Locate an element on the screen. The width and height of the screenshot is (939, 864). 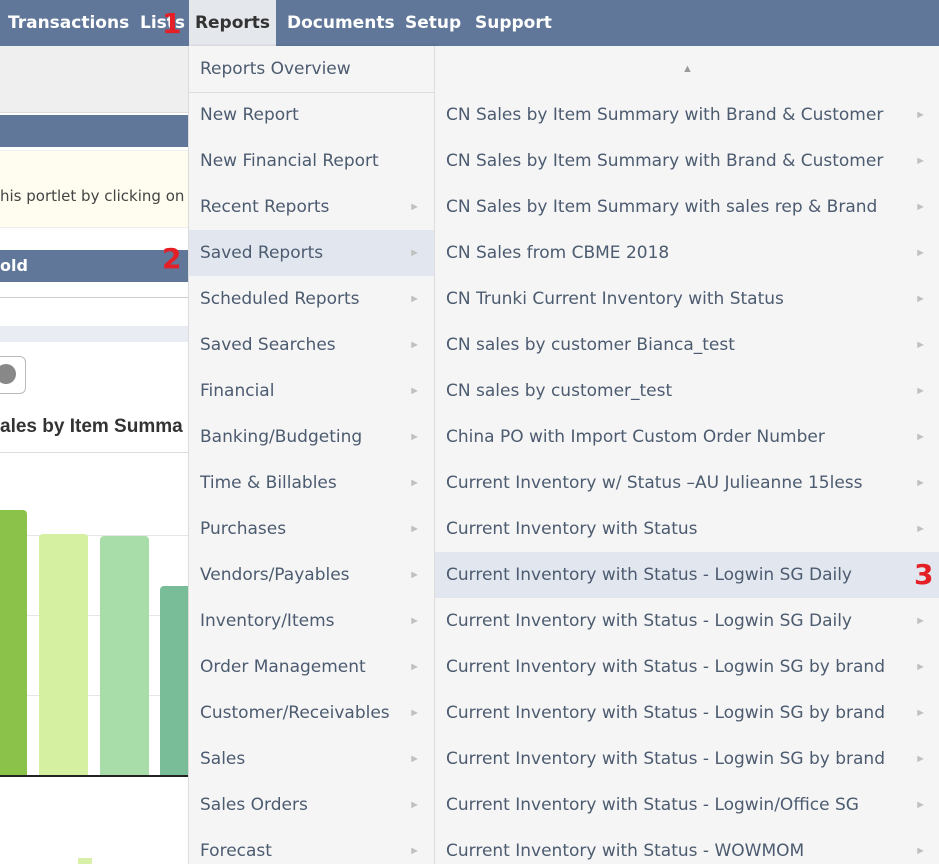
reports-menu-item-label: Time & Billables is located at coordinates (268, 483).